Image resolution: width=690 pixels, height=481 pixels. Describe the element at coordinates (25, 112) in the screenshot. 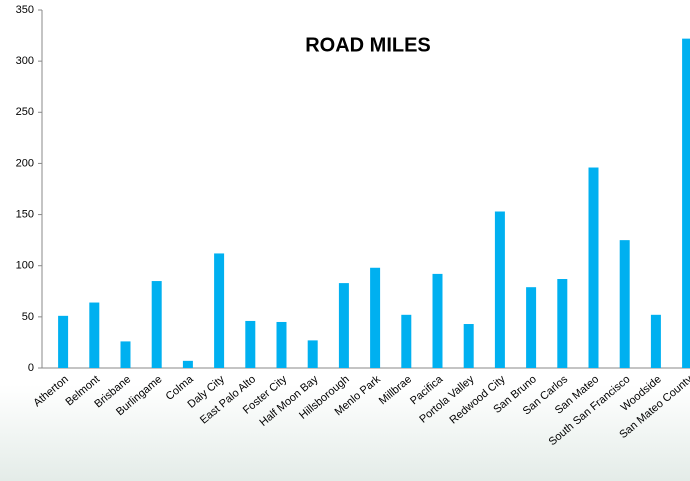

I see `y-tick-label: 250` at that location.